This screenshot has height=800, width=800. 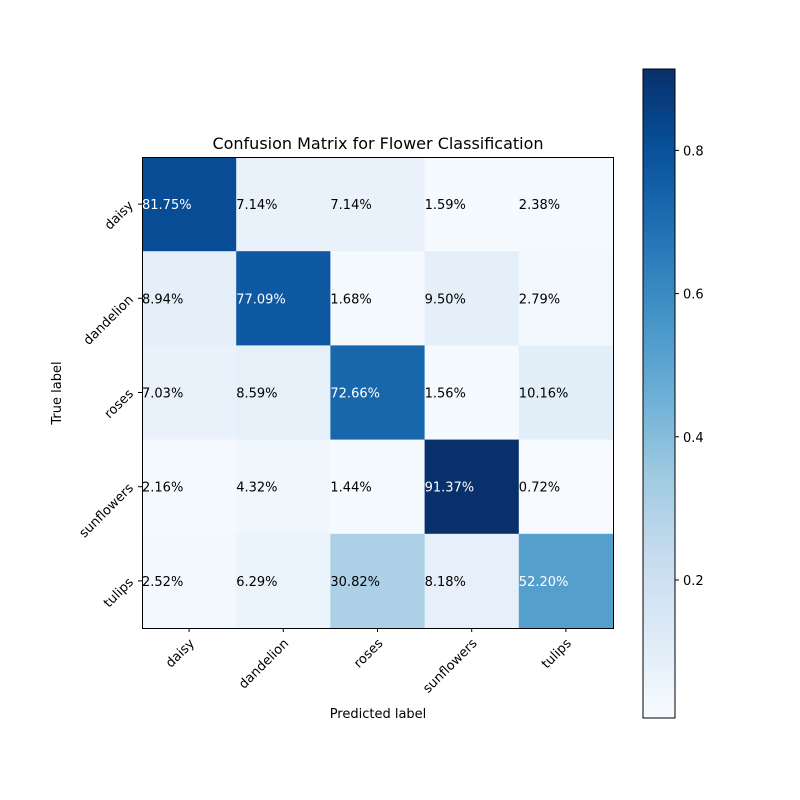 I want to click on heatmap-cell-daisy-daisy, so click(x=189, y=204).